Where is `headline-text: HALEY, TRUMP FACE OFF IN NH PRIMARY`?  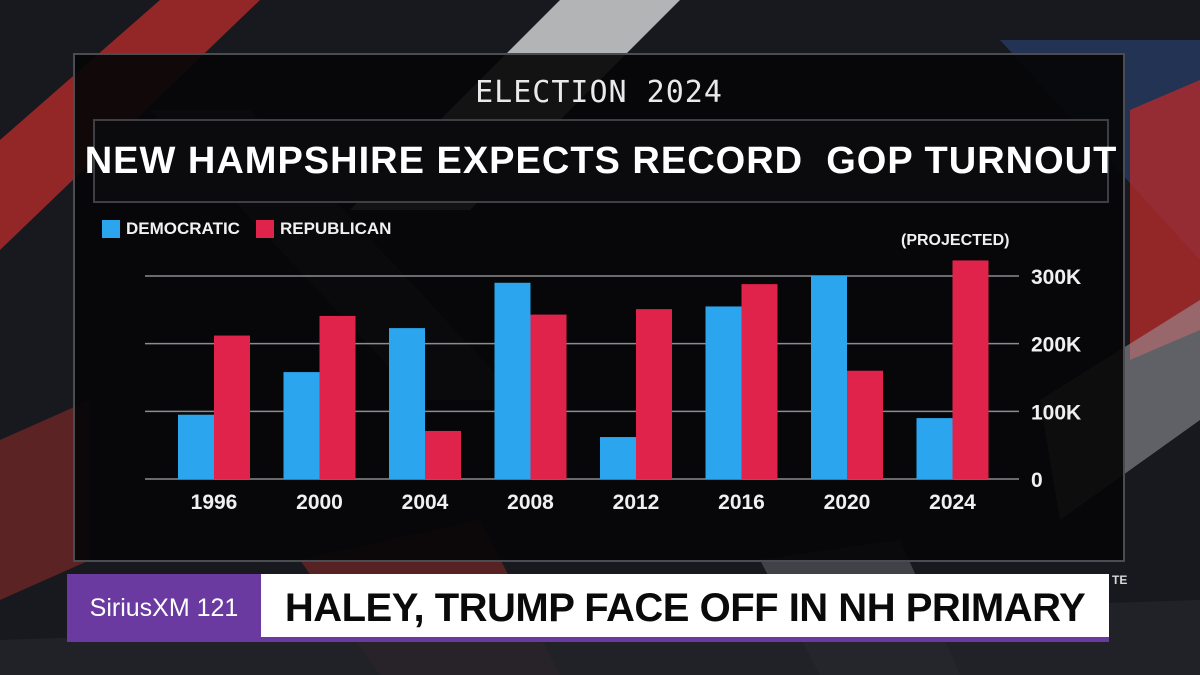
headline-text: HALEY, TRUMP FACE OFF IN NH PRIMARY is located at coordinates (685, 607).